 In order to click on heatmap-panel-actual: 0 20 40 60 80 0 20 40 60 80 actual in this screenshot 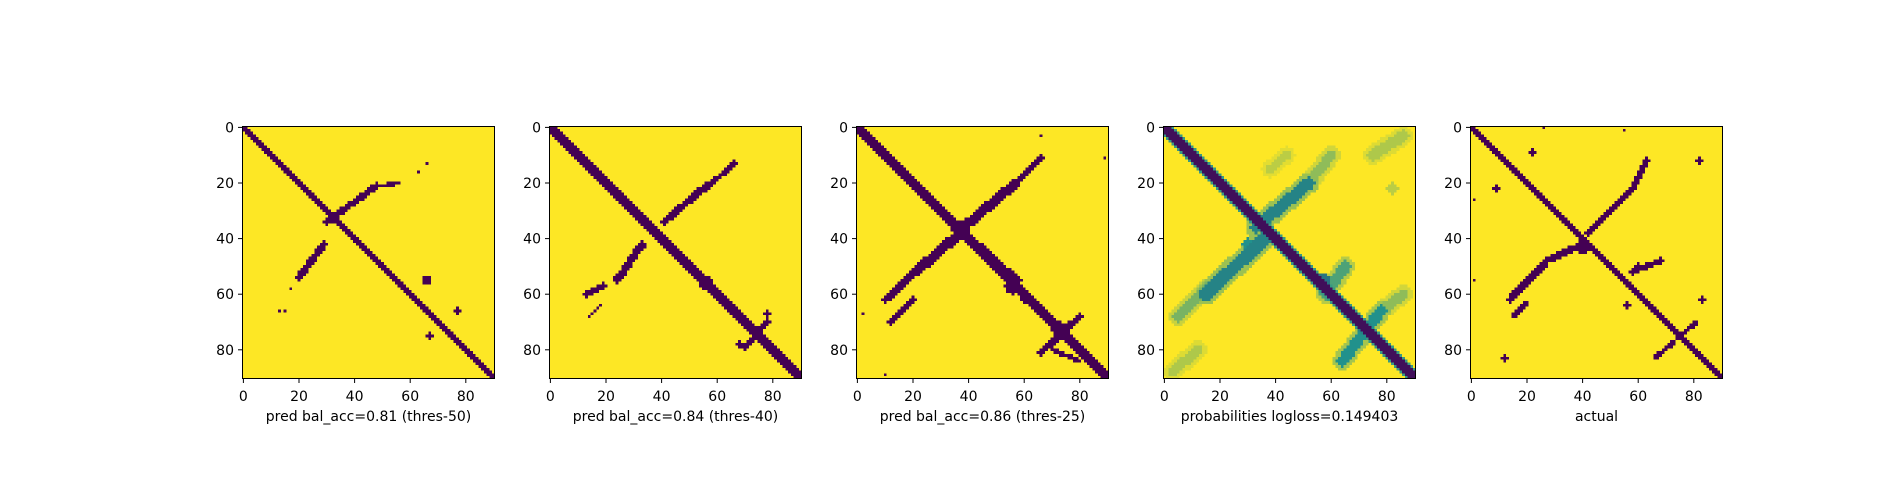, I will do `click(1583, 272)`.